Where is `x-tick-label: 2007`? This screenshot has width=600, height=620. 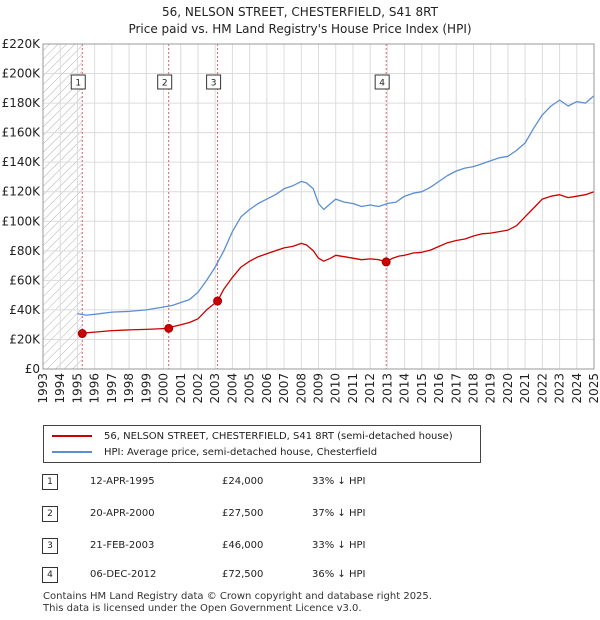
x-tick-label: 2007 is located at coordinates (284, 388).